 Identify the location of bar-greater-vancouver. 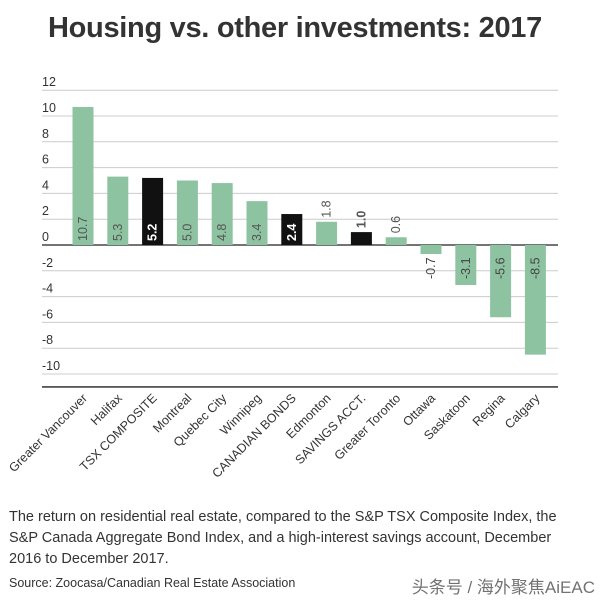
(83, 175).